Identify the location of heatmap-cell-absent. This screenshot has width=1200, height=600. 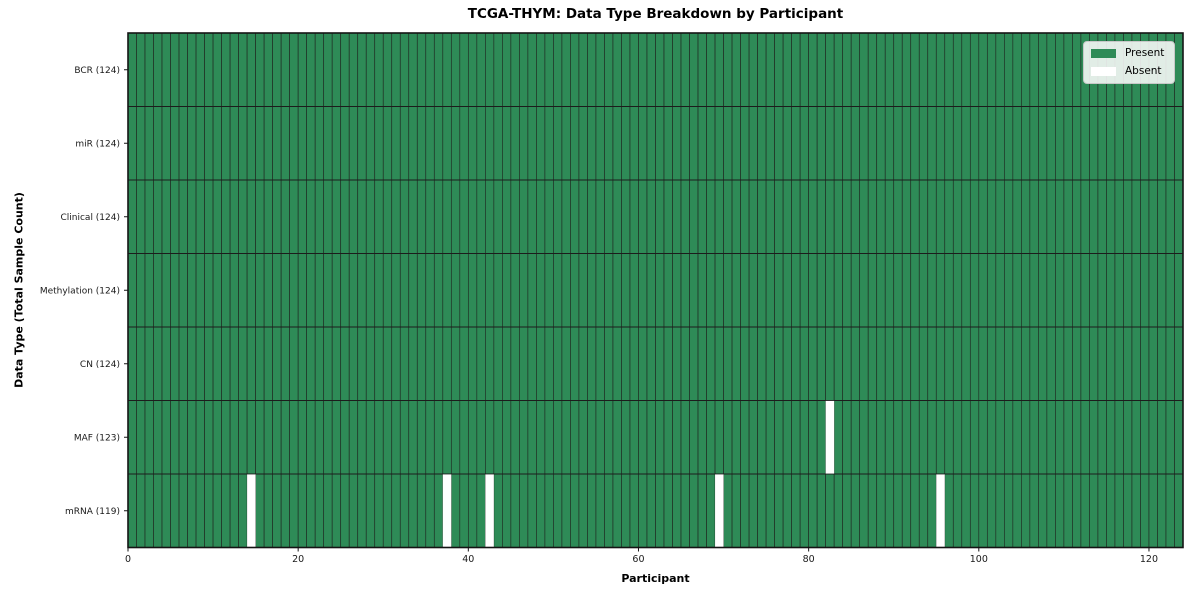
(251, 511).